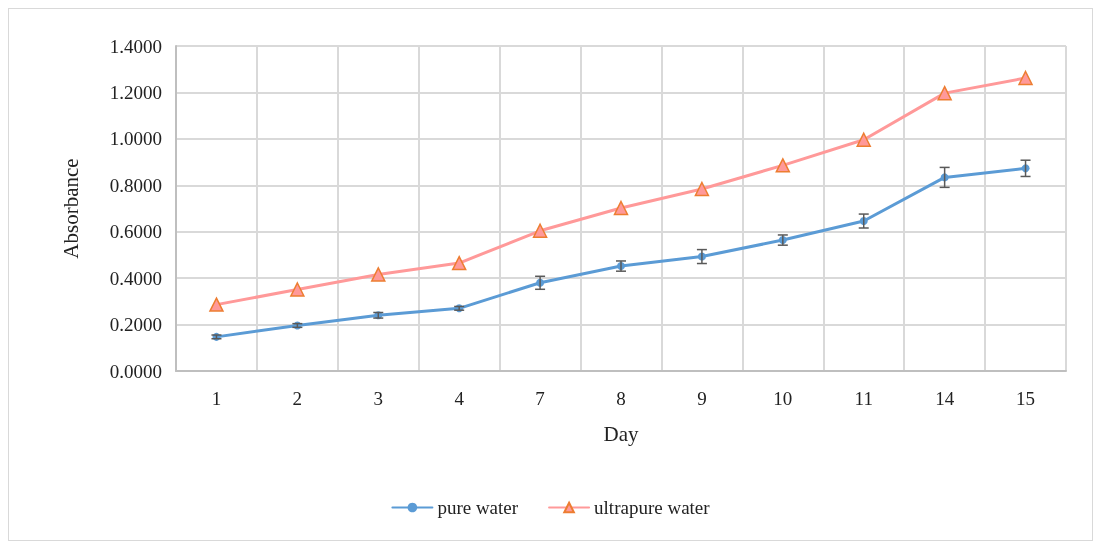  What do you see at coordinates (378, 398) in the screenshot?
I see `x-tick-label: 3` at bounding box center [378, 398].